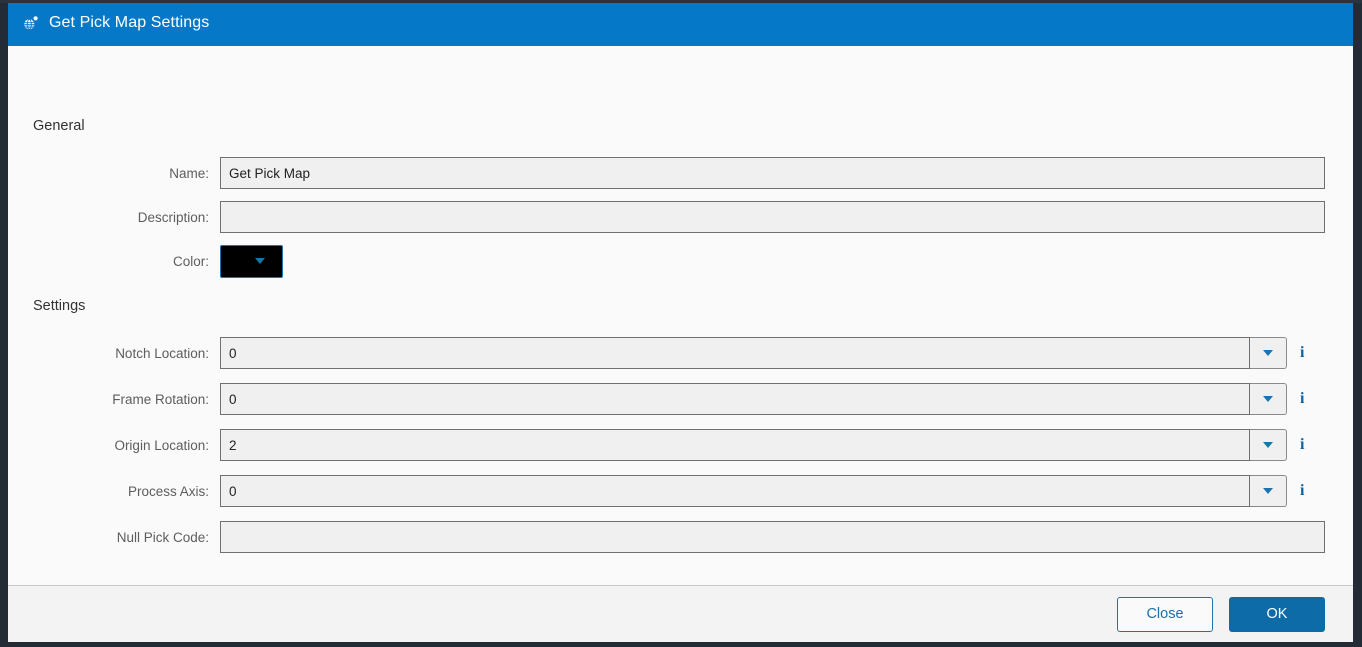 This screenshot has height=647, width=1362. I want to click on frame-rotation-combo, so click(753, 399).